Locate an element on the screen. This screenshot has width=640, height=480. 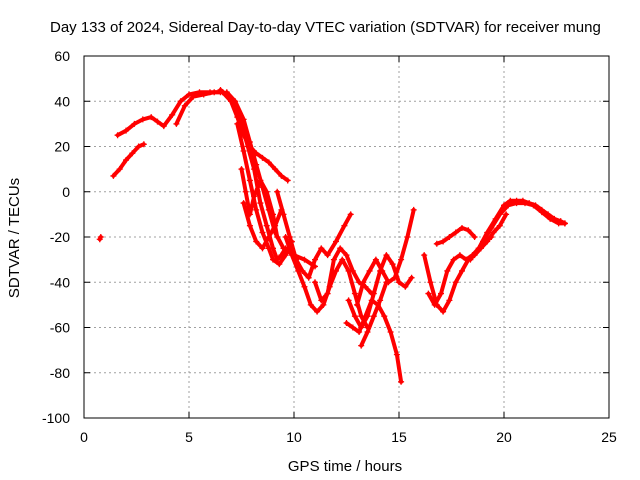
x-tick-label: 15 is located at coordinates (399, 437).